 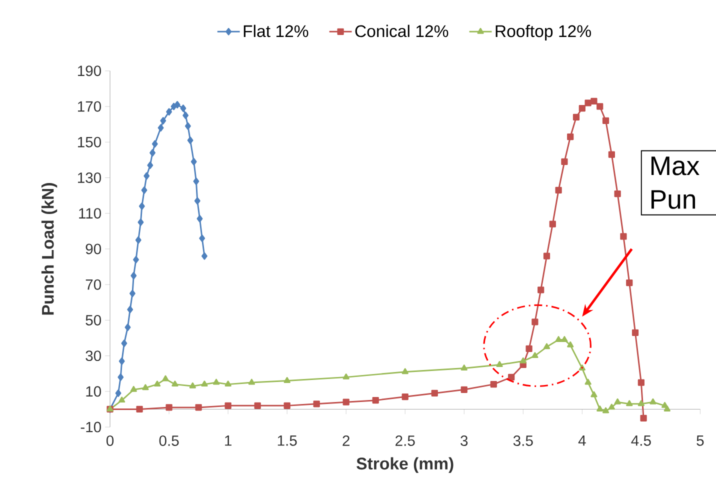 I want to click on y-tick-label: 130, so click(x=90, y=177).